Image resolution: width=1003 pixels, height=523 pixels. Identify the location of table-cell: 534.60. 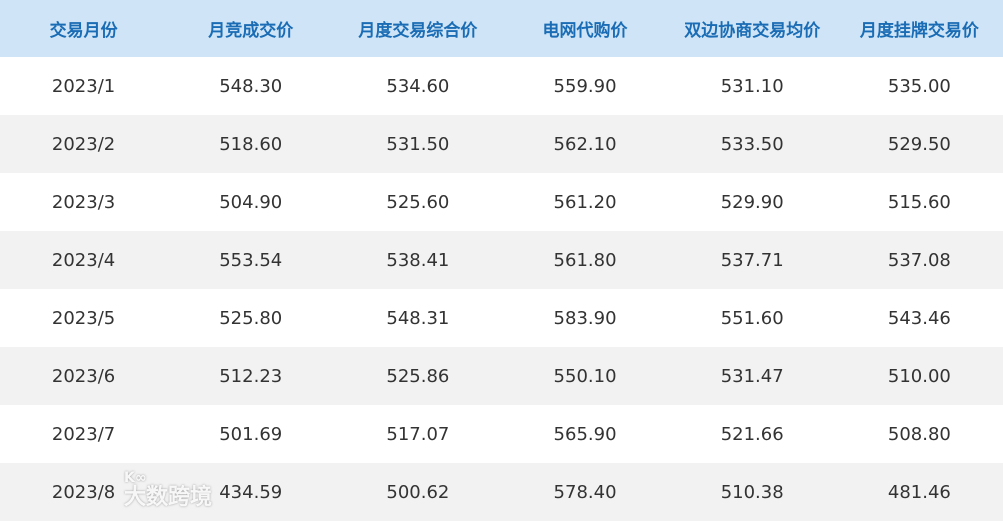
(418, 86).